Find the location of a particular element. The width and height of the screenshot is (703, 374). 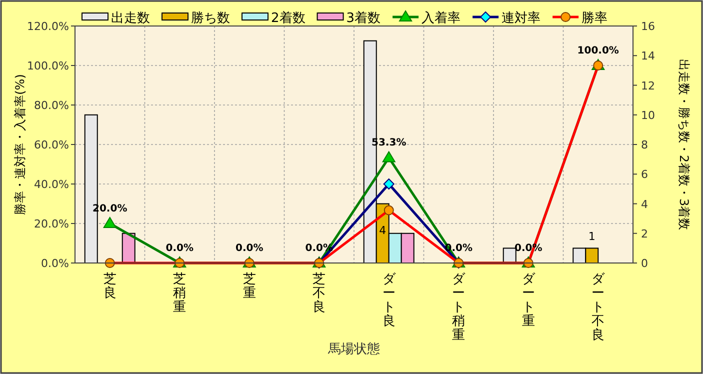

y2-tick-label: 0 is located at coordinates (644, 263).